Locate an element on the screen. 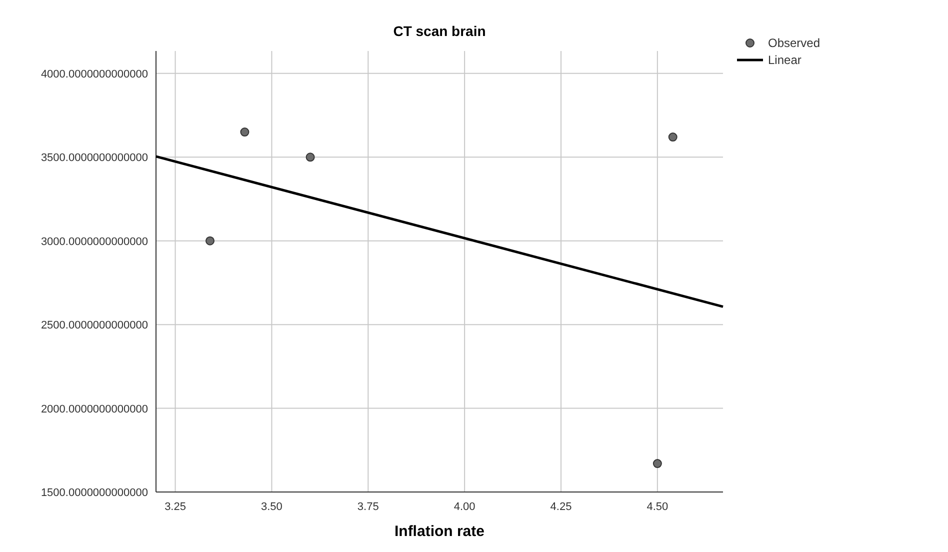 This screenshot has height=552, width=948. y-tick-label: 4000.0000000000000 is located at coordinates (94, 74).